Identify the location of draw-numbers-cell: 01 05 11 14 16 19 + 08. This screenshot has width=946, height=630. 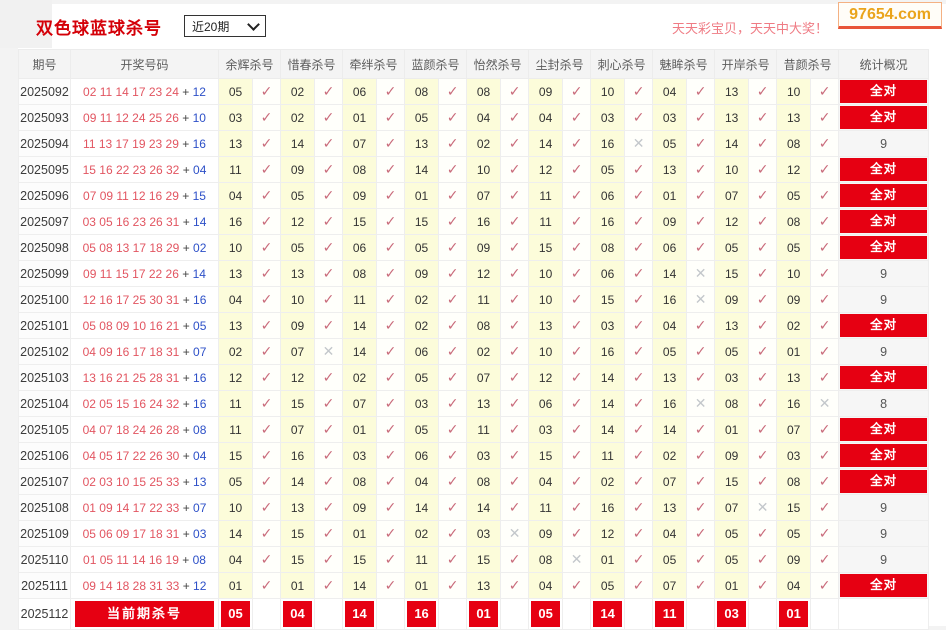
(144, 559).